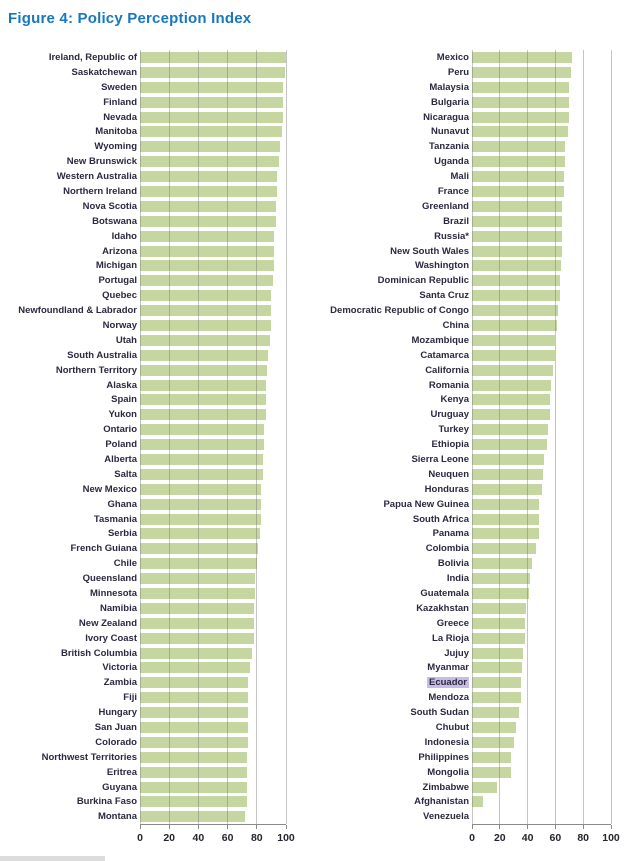  What do you see at coordinates (109, 206) in the screenshot?
I see `category-label: Nova Scotia` at bounding box center [109, 206].